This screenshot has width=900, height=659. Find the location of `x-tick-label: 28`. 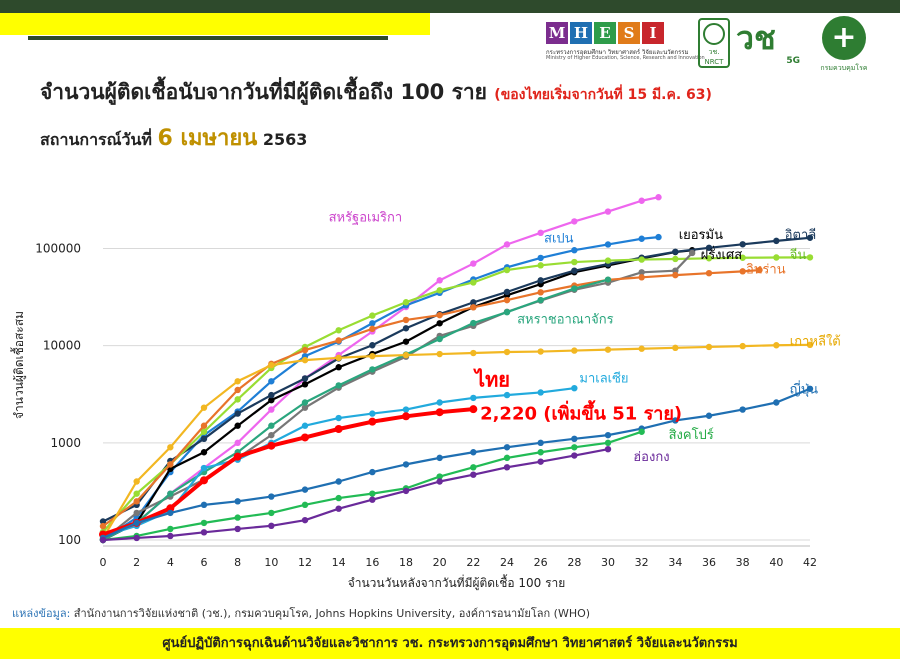

x-tick-label: 28 is located at coordinates (574, 562).